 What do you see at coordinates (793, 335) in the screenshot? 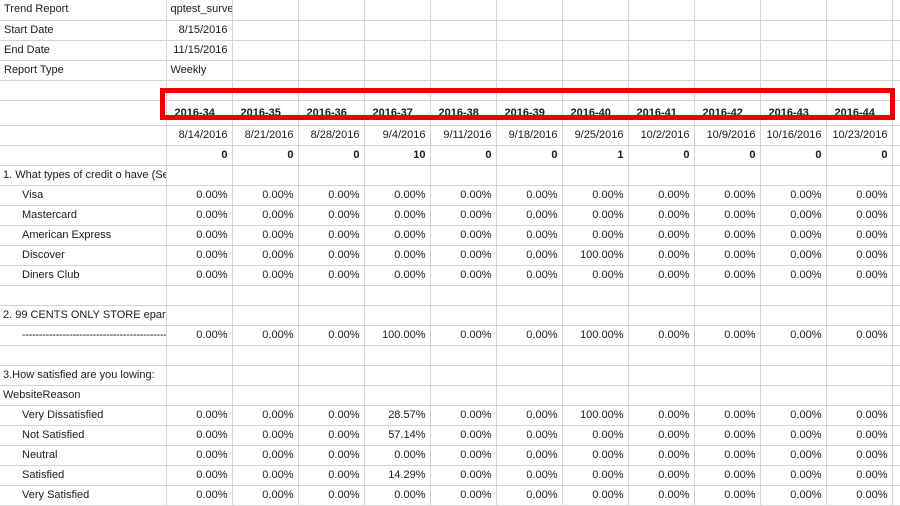
I see `answer-value-1-0-9: 0.00%` at bounding box center [793, 335].